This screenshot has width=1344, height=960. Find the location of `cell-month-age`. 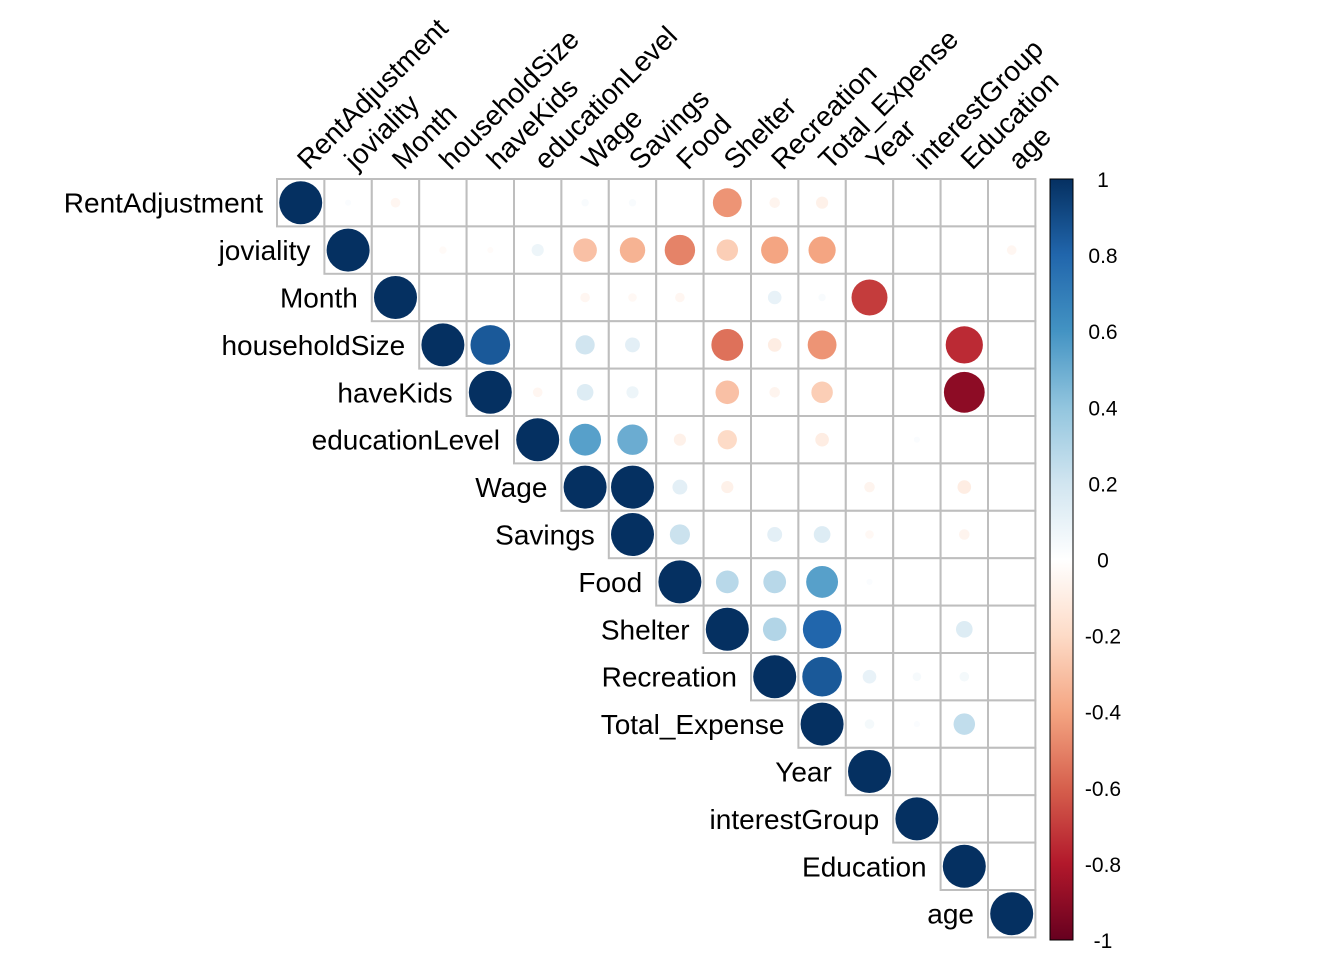

cell-month-age is located at coordinates (1012, 297).